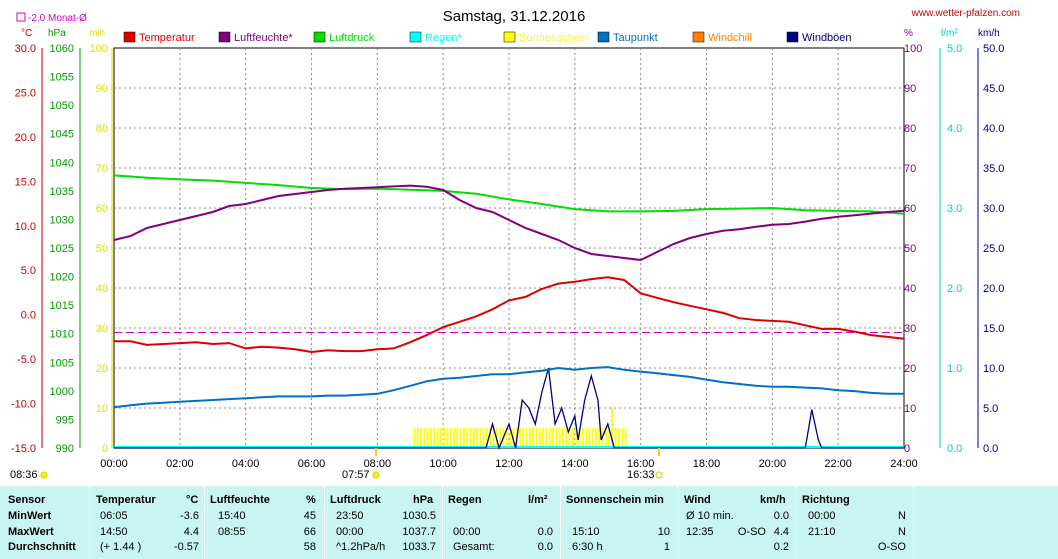 The image size is (1058, 559). I want to click on humidity-tick-label: 50, so click(910, 249).